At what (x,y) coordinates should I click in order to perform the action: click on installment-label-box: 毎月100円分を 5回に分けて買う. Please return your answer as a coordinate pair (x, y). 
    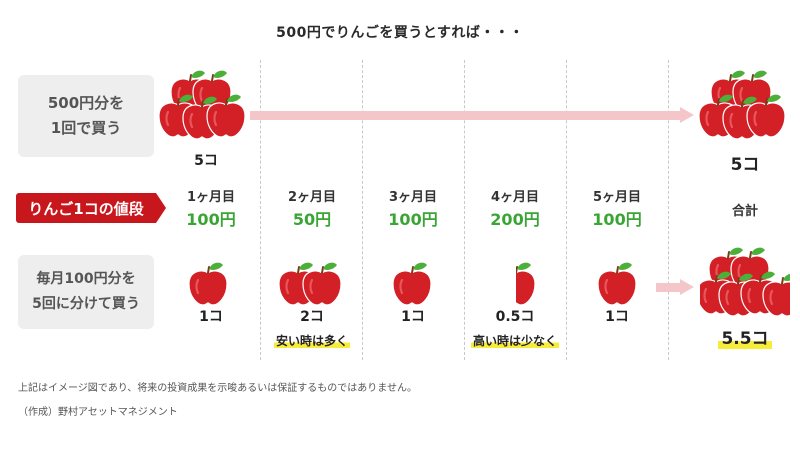
    Looking at the image, I should click on (86, 292).